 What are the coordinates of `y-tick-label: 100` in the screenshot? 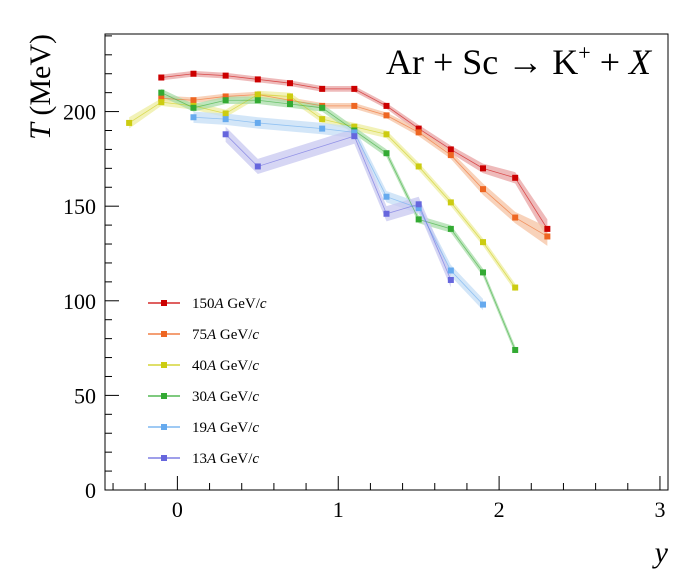 It's located at (79, 301).